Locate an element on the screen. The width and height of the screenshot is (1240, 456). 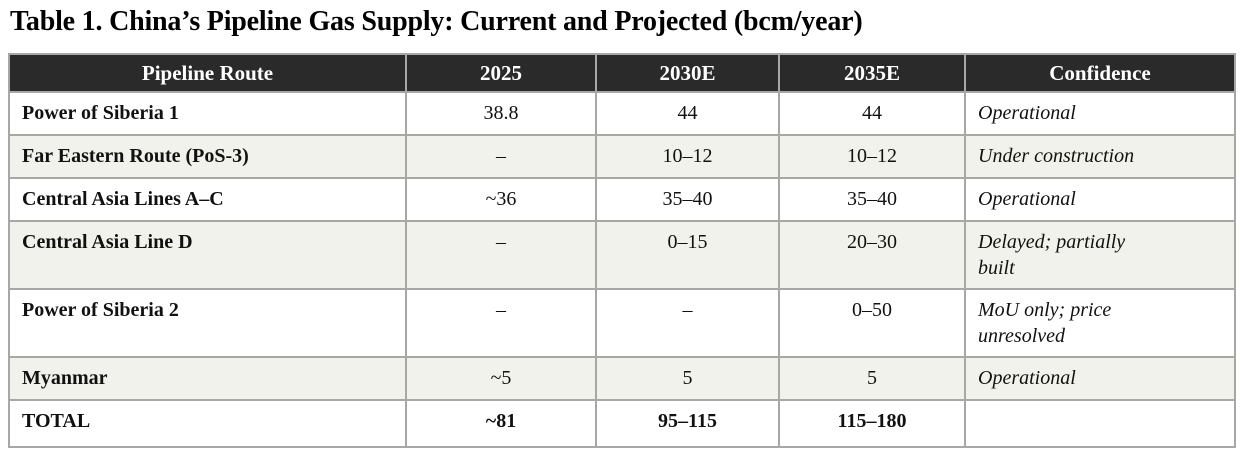
cell-2030e: 5 is located at coordinates (687, 378).